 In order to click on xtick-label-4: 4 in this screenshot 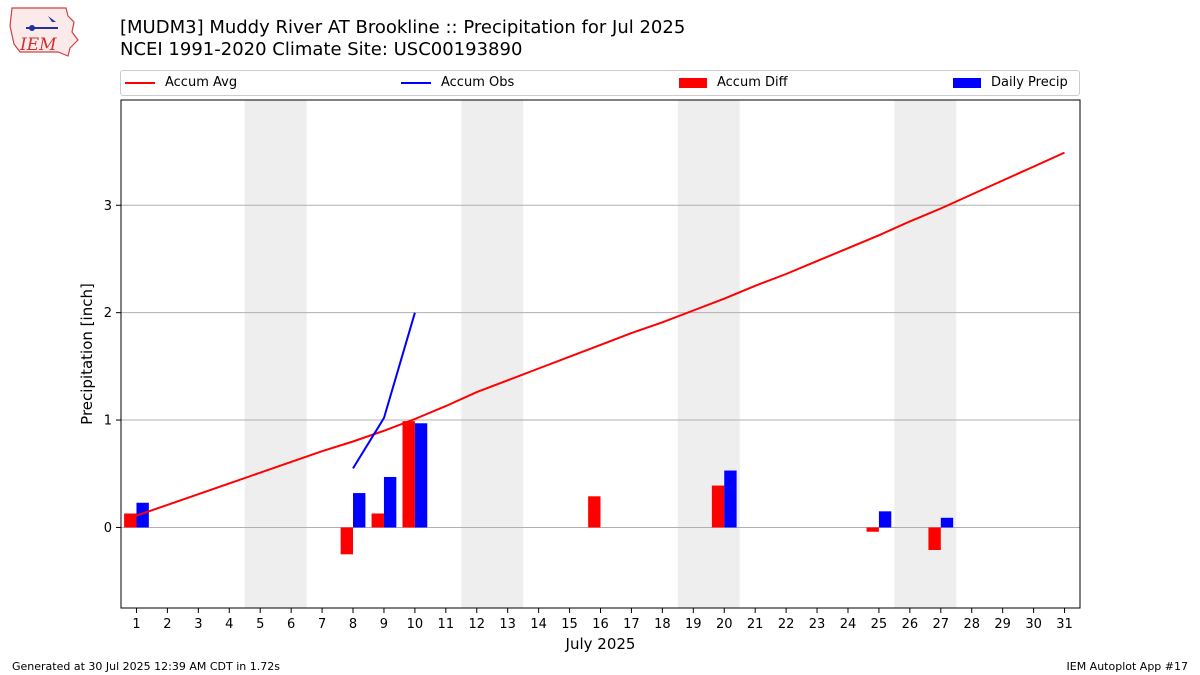, I will do `click(229, 624)`.